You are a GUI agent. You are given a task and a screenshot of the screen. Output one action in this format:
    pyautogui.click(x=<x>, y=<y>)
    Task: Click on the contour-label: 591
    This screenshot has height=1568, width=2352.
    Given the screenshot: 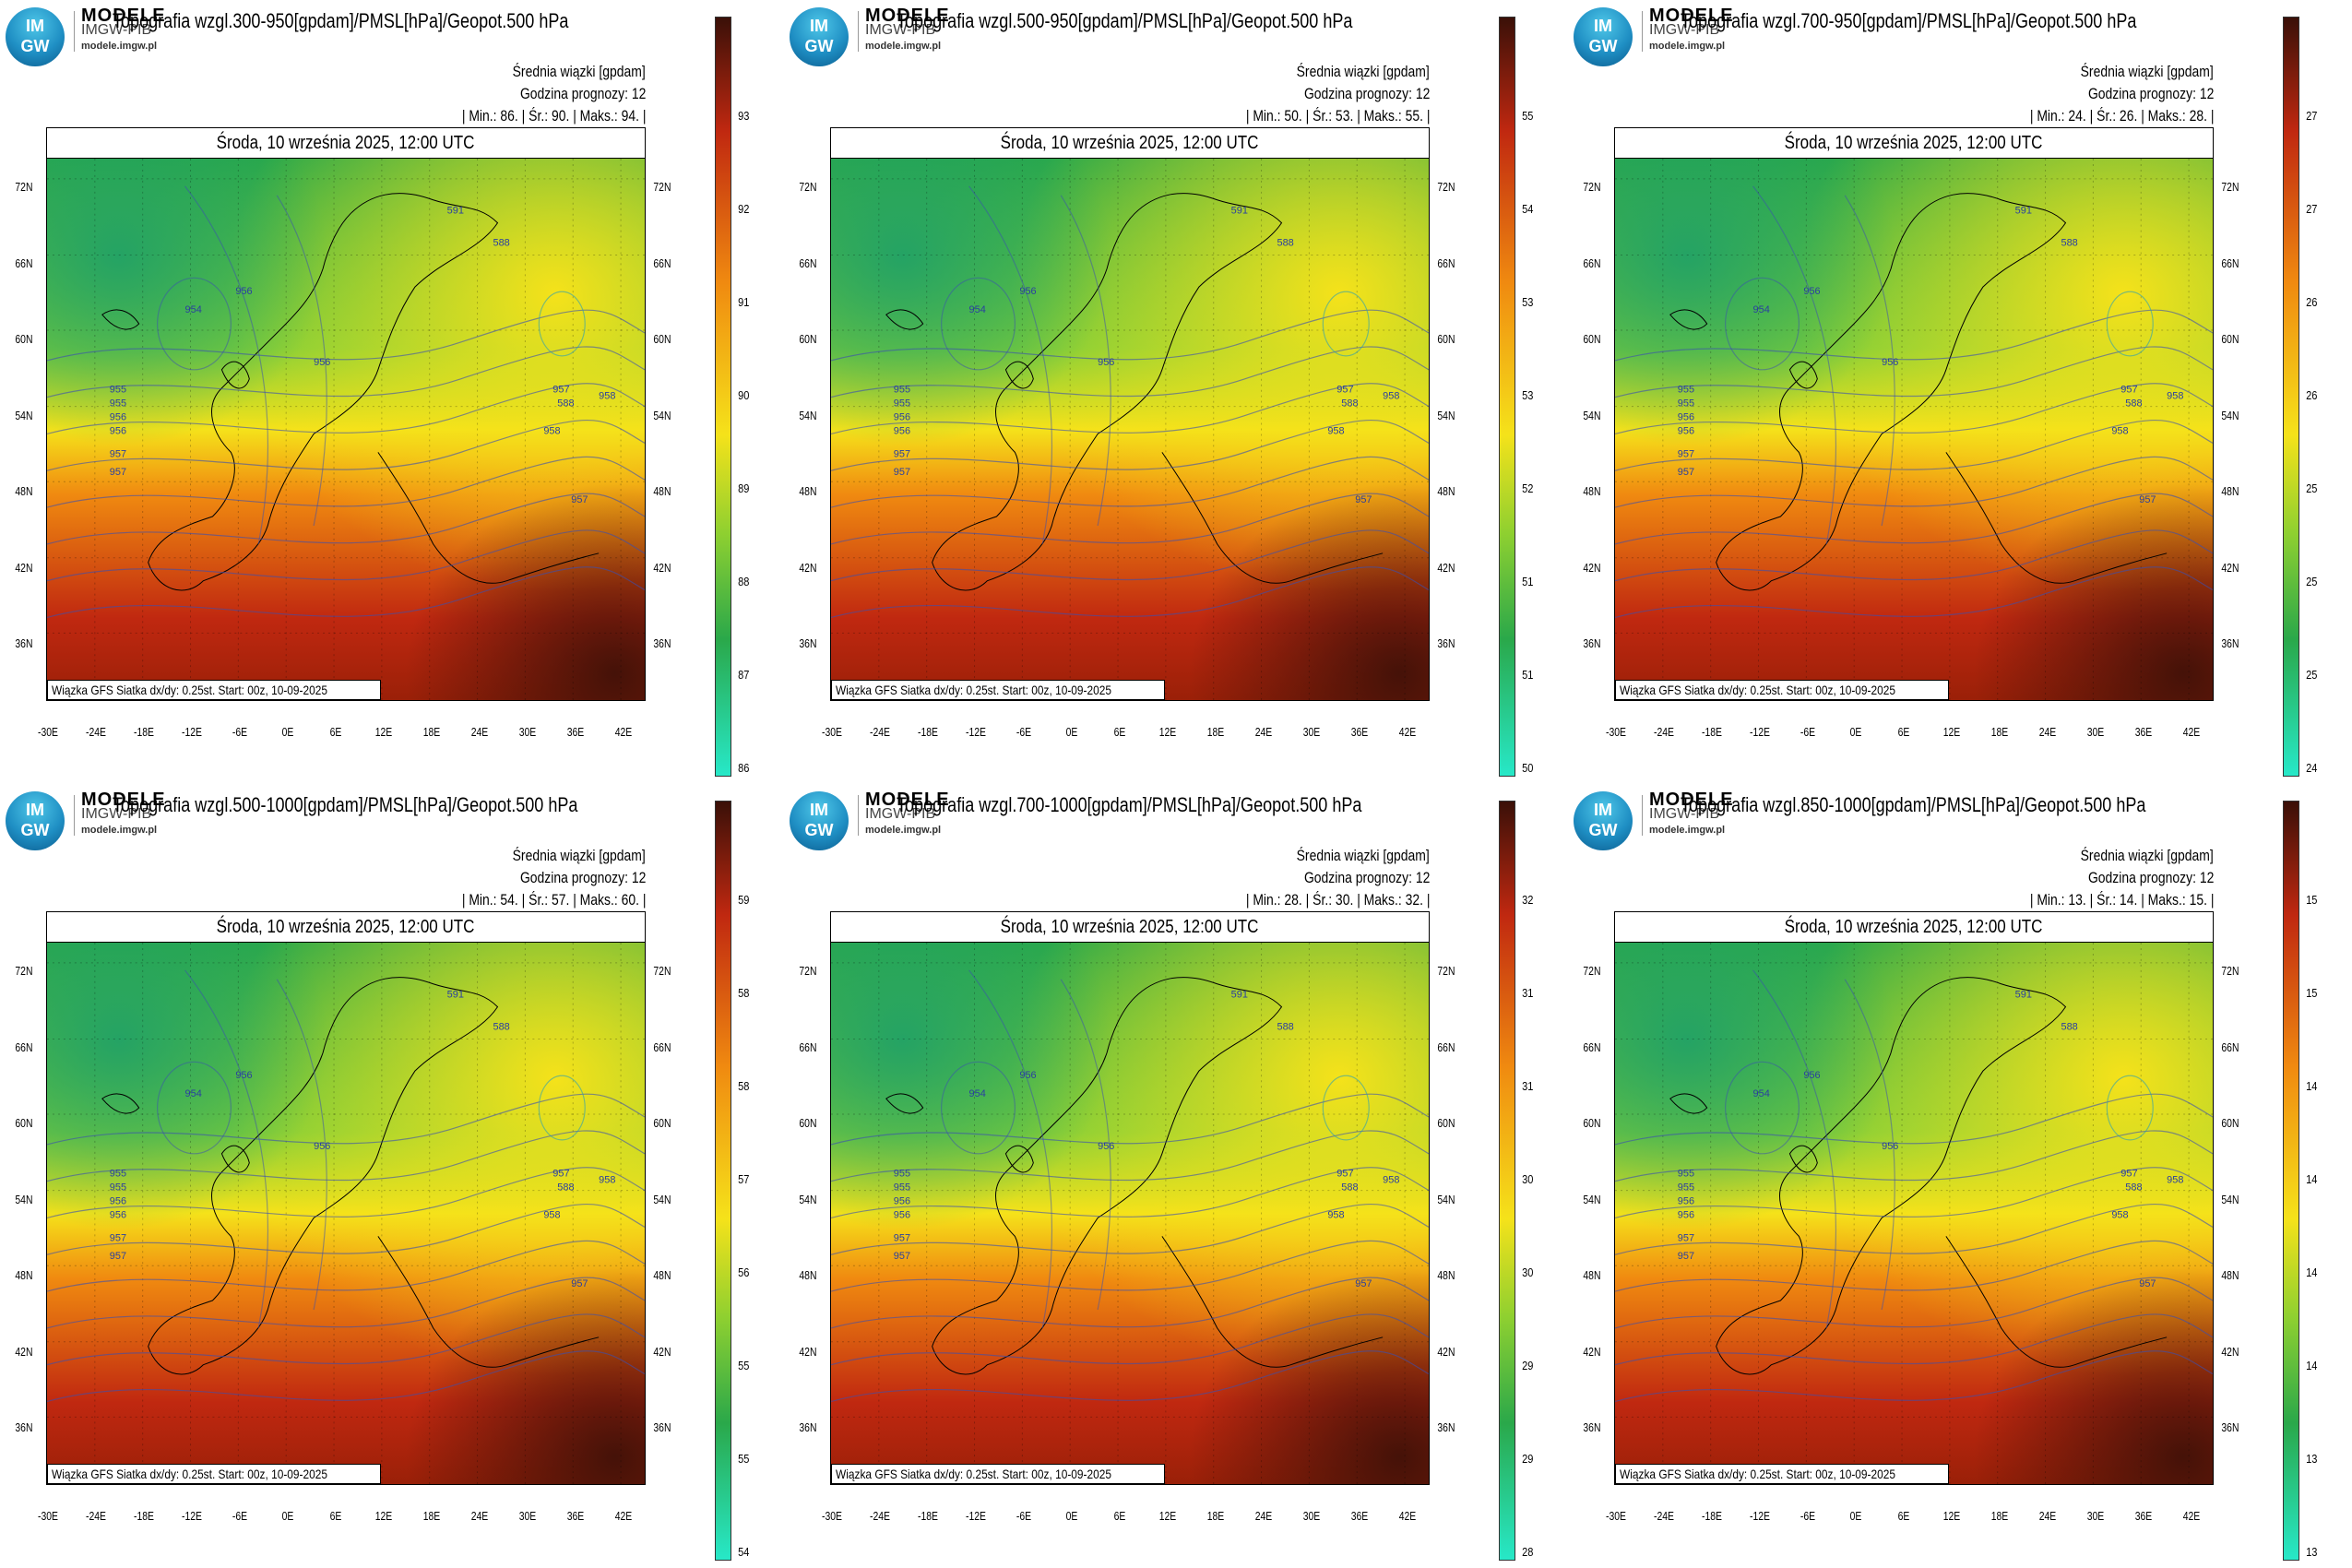 What is the action you would take?
    pyautogui.click(x=2023, y=995)
    